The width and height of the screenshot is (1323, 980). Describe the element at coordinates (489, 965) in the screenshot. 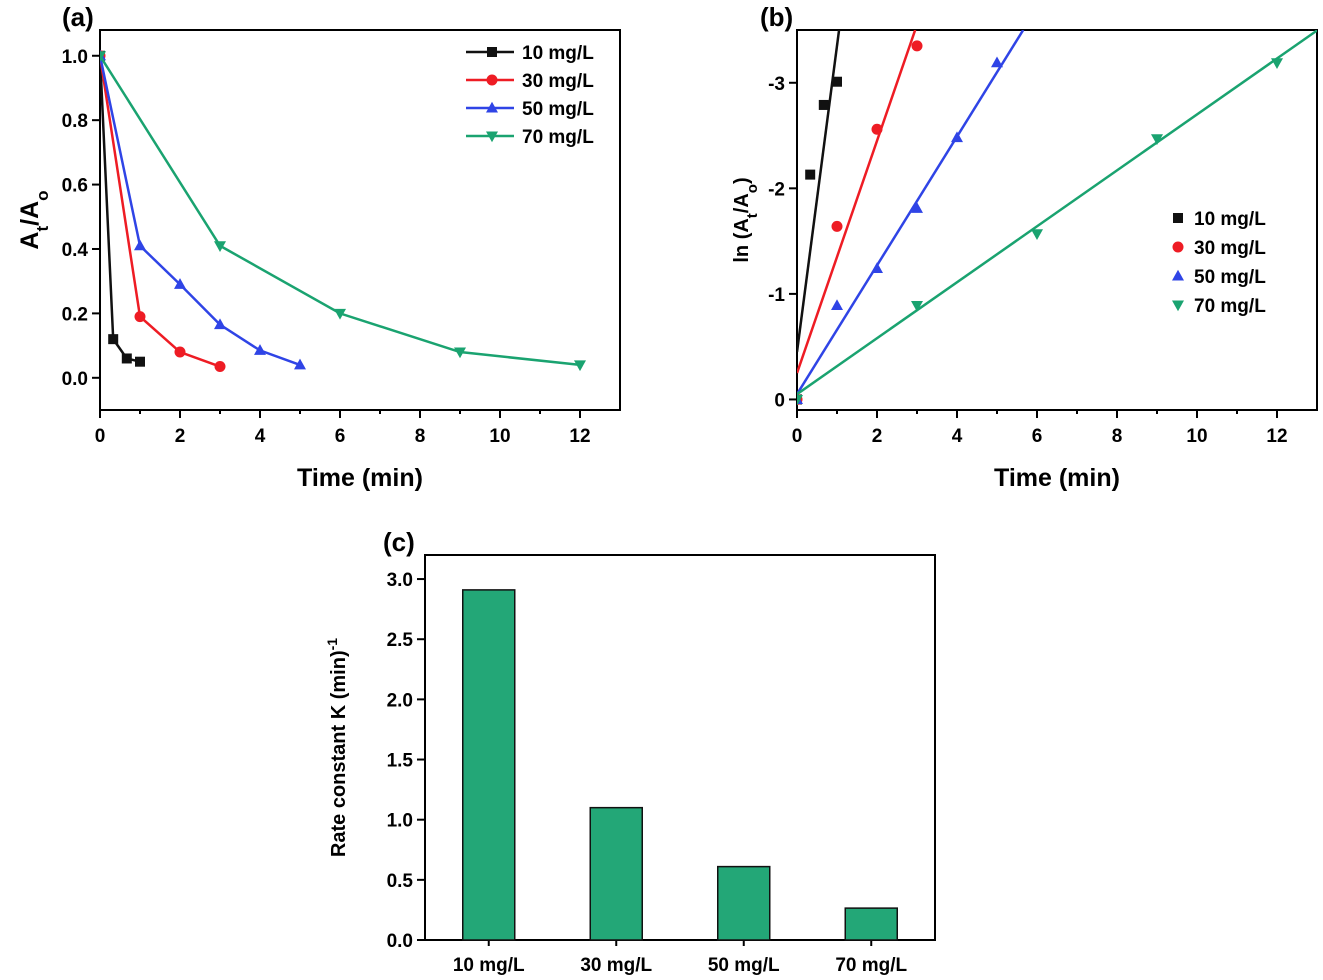

I see `x-tick-label: 10 mg/L` at that location.